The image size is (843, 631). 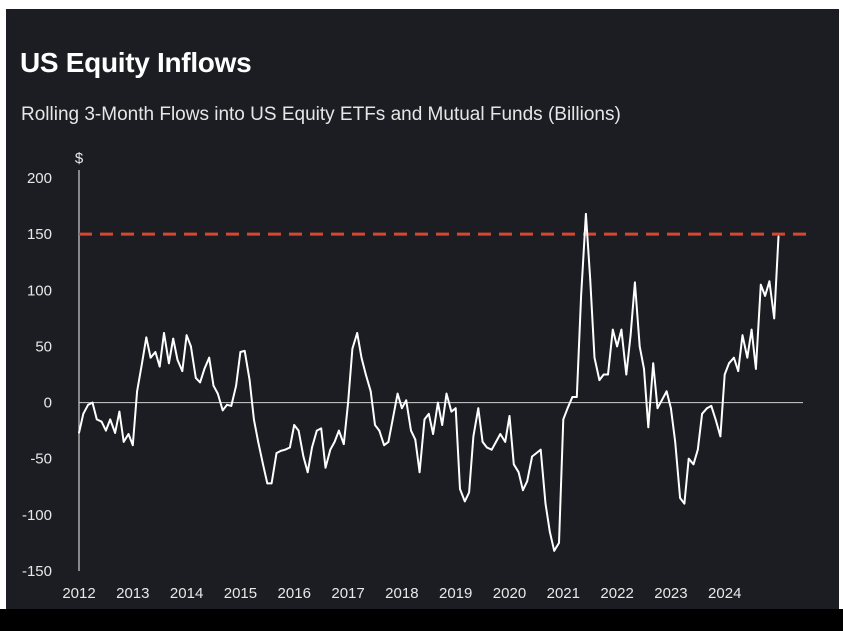 I want to click on x-tick-label: 2017, so click(x=347, y=593).